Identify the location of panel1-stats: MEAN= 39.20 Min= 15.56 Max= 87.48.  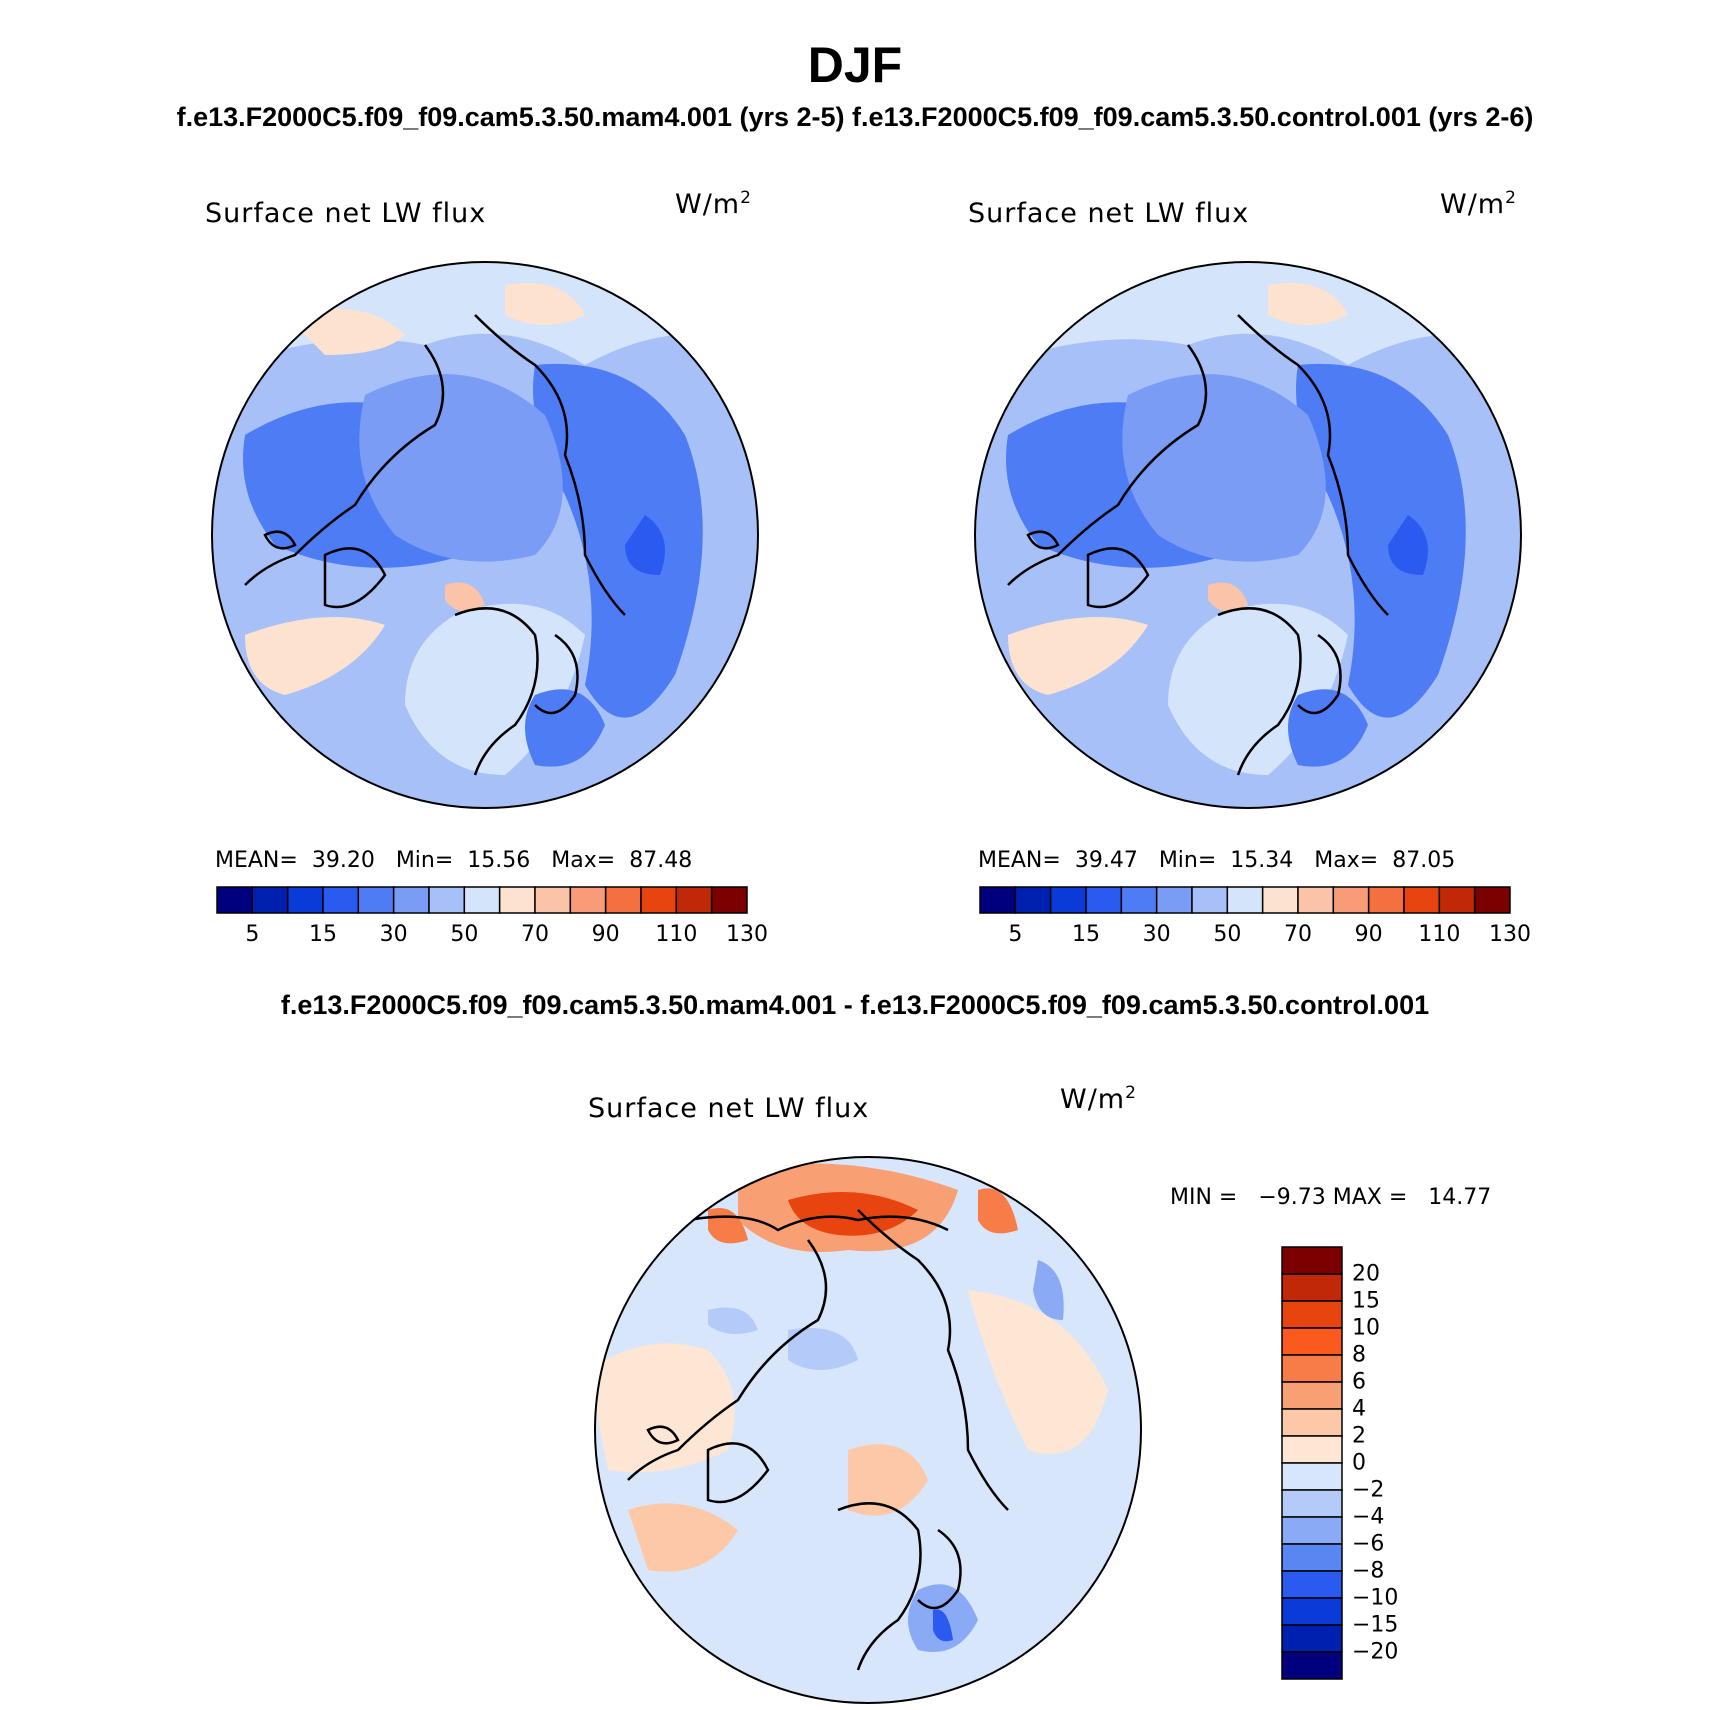
(454, 860).